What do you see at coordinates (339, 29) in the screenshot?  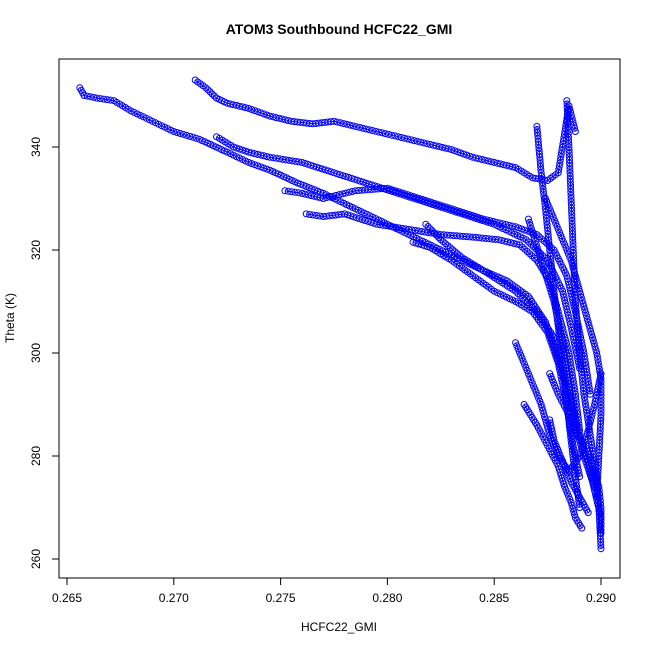 I see `chart-title: ATOM3 Southbound HCFC22_GMI` at bounding box center [339, 29].